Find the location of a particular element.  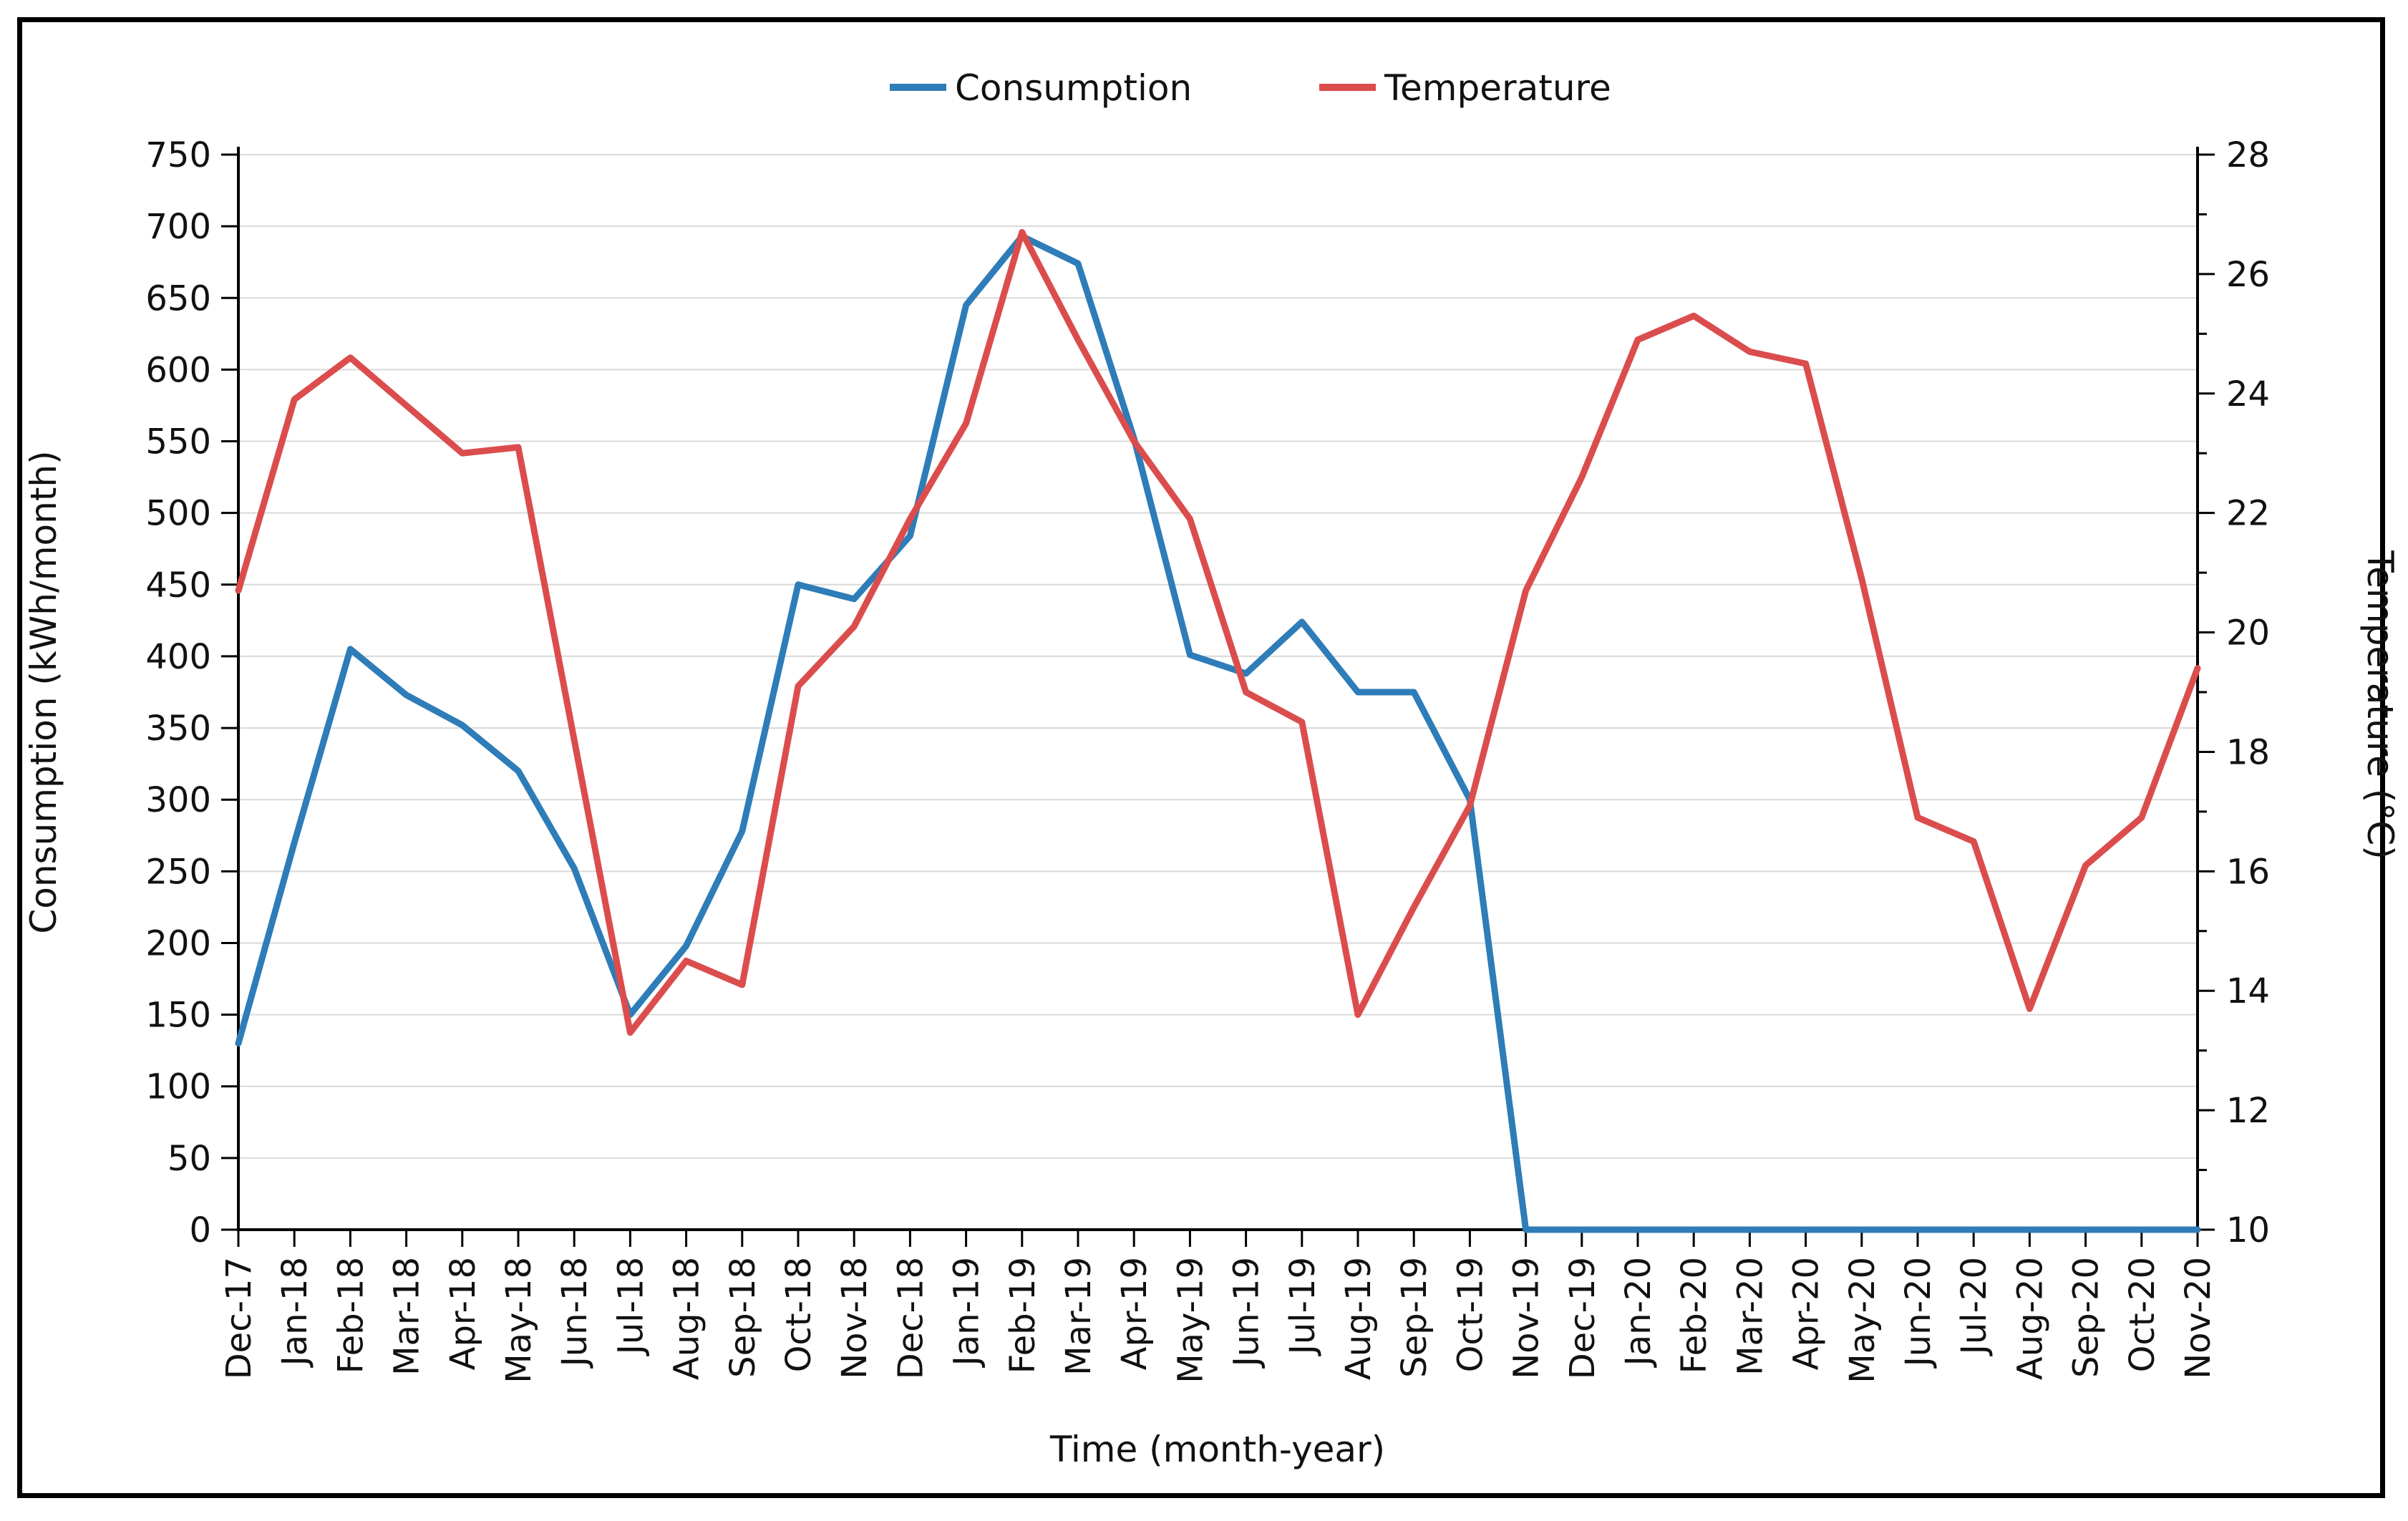

x-axis-tick-label: May-18 is located at coordinates (519, 1320).